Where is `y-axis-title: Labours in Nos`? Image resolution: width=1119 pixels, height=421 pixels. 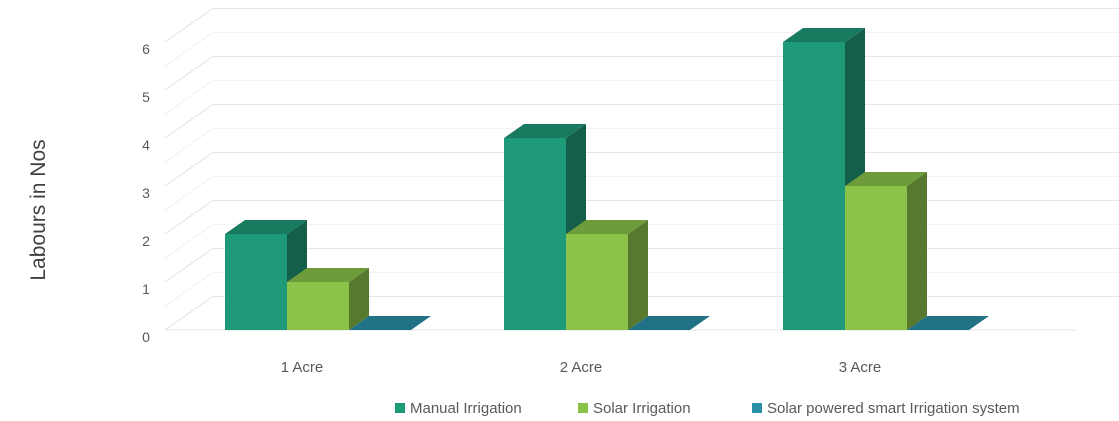
y-axis-title: Labours in Nos is located at coordinates (38, 209).